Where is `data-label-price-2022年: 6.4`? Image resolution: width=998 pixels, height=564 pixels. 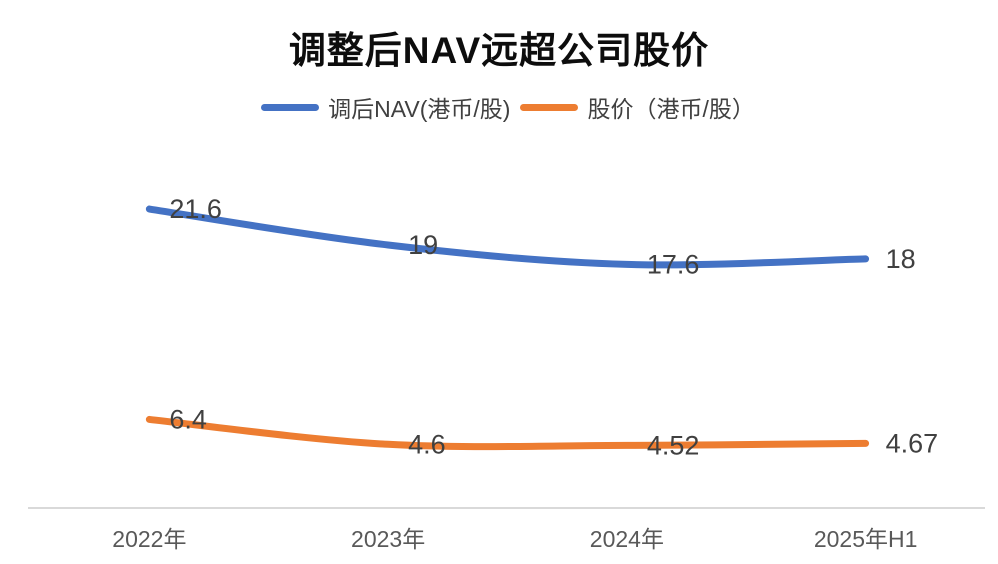
data-label-price-2022年: 6.4 is located at coordinates (188, 419).